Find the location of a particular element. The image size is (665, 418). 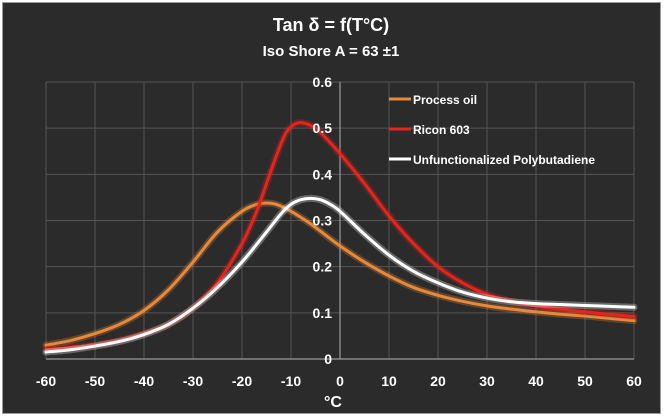

x-axis-label: °C is located at coordinates (333, 402).